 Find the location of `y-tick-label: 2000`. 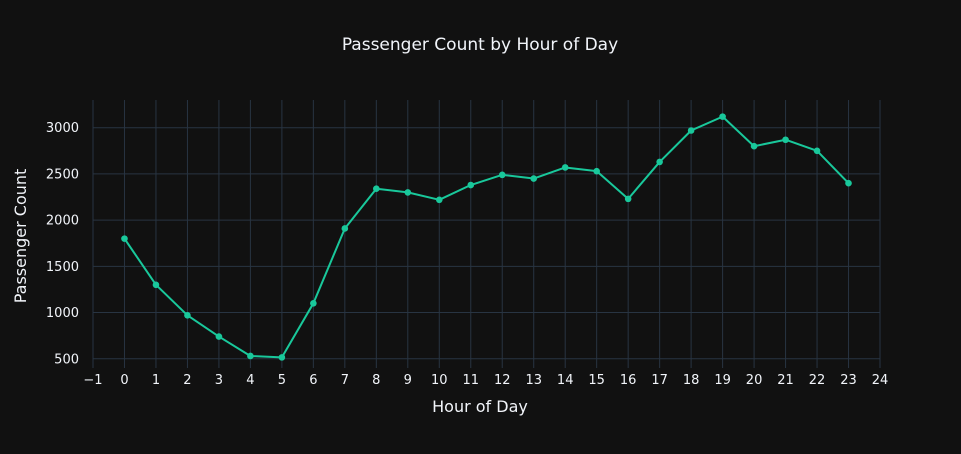

y-tick-label: 2000 is located at coordinates (62, 221).